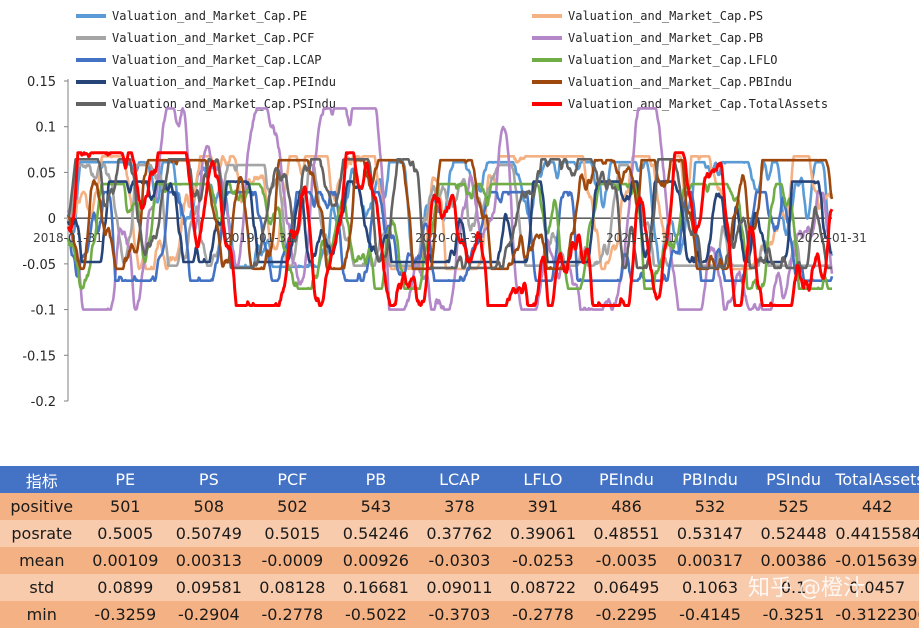 This screenshot has width=919, height=628. Describe the element at coordinates (224, 104) in the screenshot. I see `legend-label: Valuation_and_Market_Cap.PSIndu` at that location.